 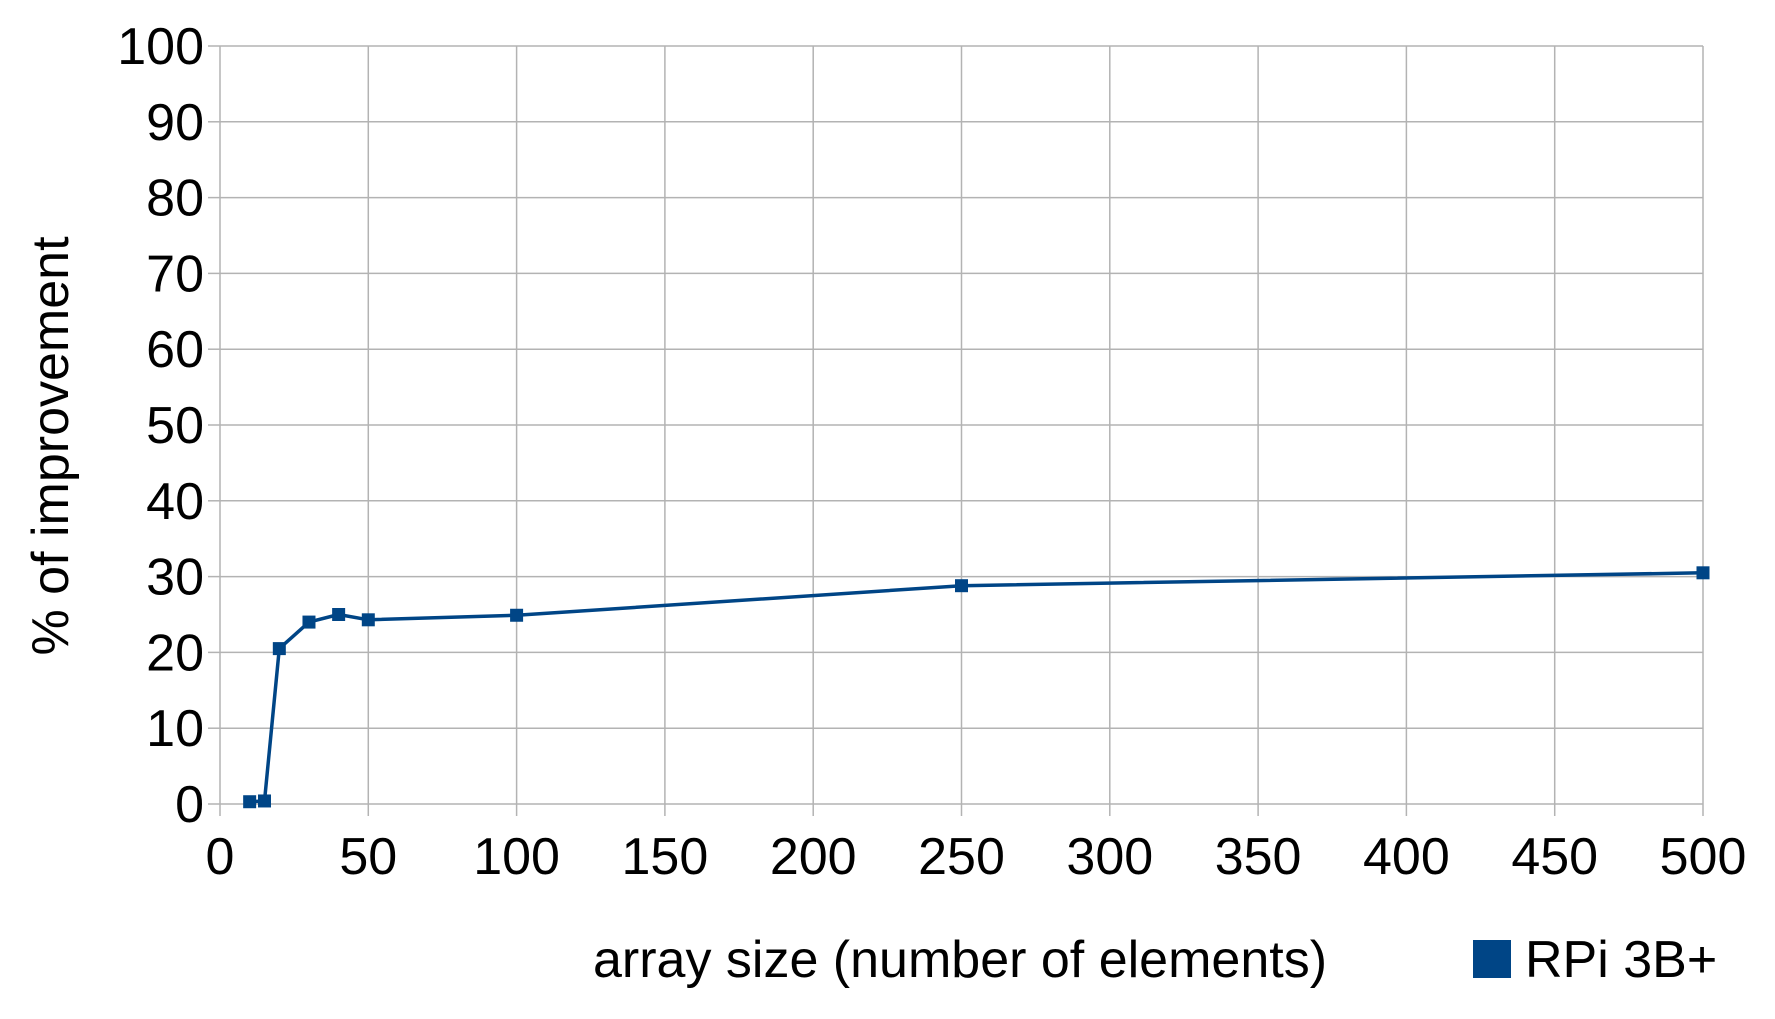 What do you see at coordinates (220, 857) in the screenshot?
I see `x-tick-label-0: 0` at bounding box center [220, 857].